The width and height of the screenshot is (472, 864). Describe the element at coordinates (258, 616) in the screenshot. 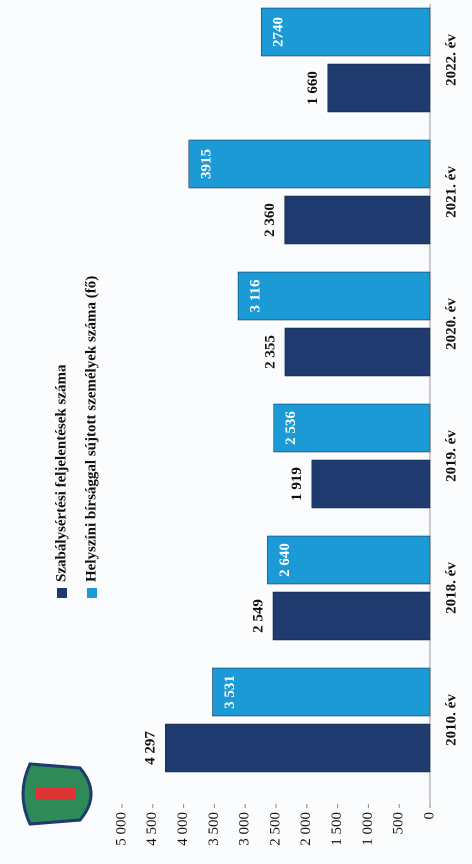

I see `value-label: 2 549` at that location.